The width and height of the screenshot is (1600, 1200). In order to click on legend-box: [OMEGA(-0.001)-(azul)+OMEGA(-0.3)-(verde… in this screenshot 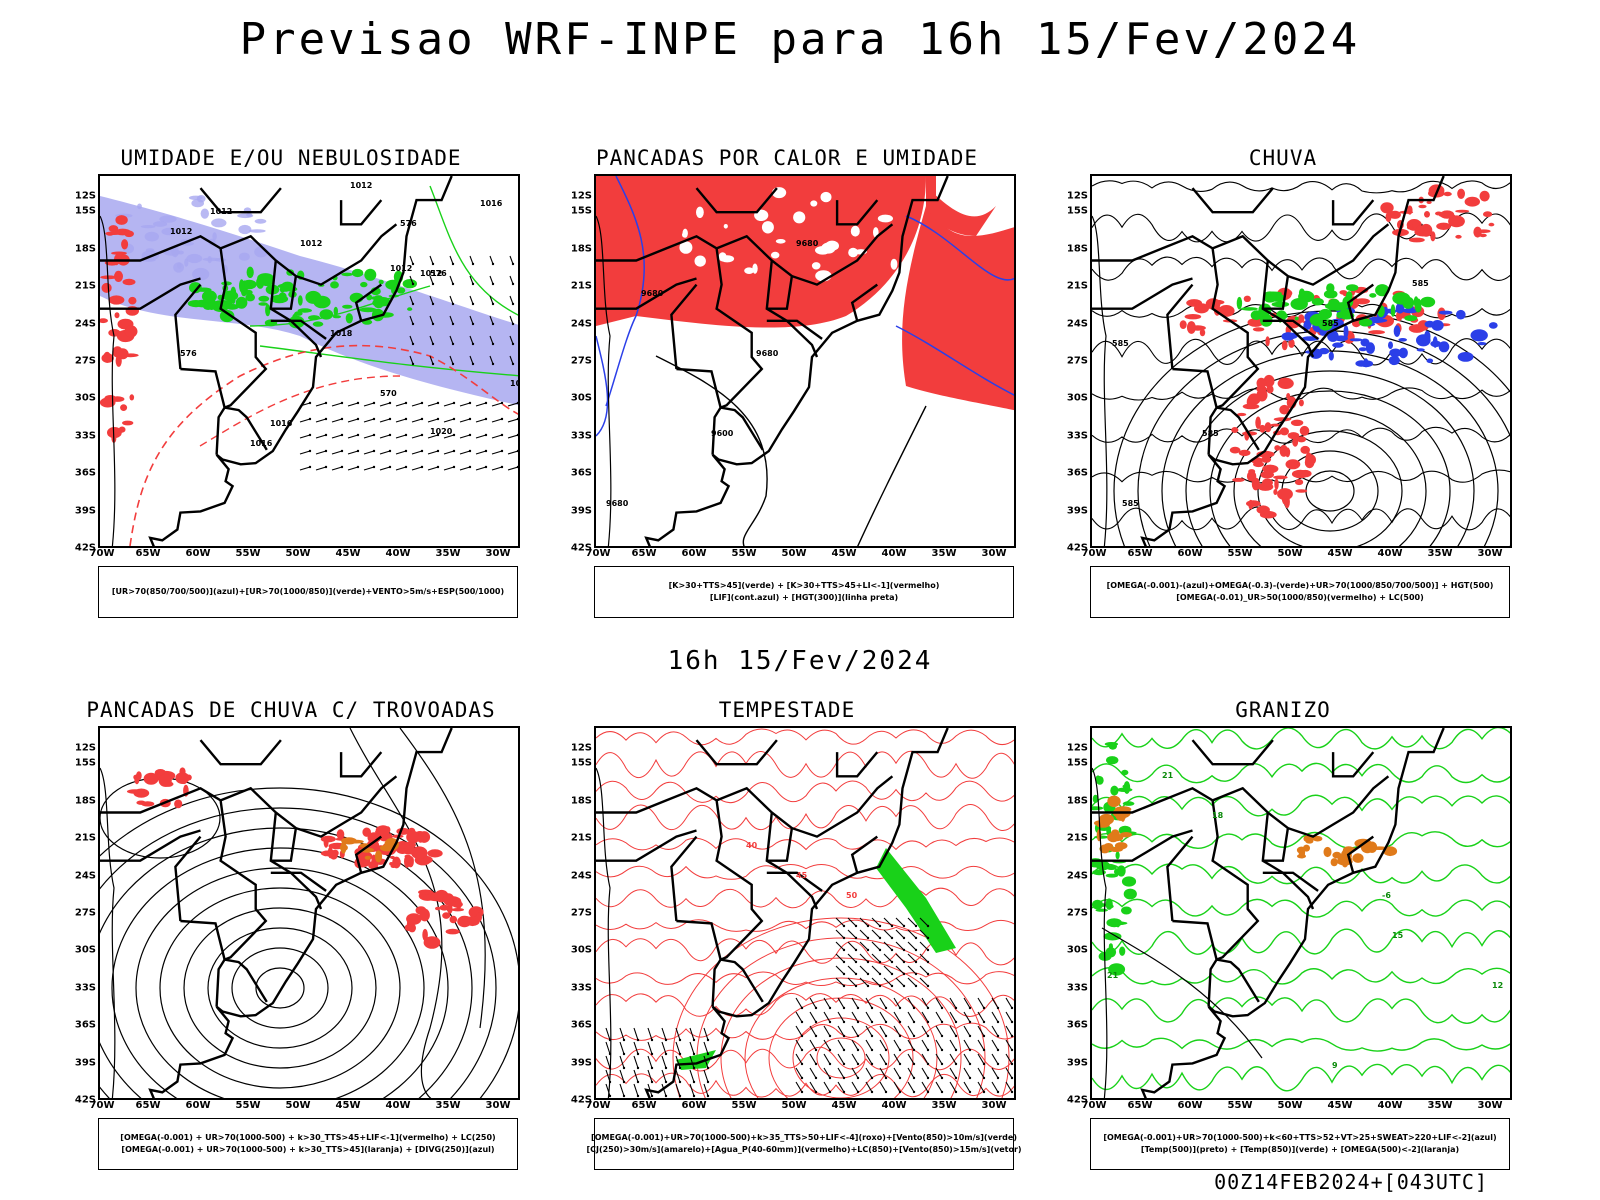, I will do `click(1300, 592)`.